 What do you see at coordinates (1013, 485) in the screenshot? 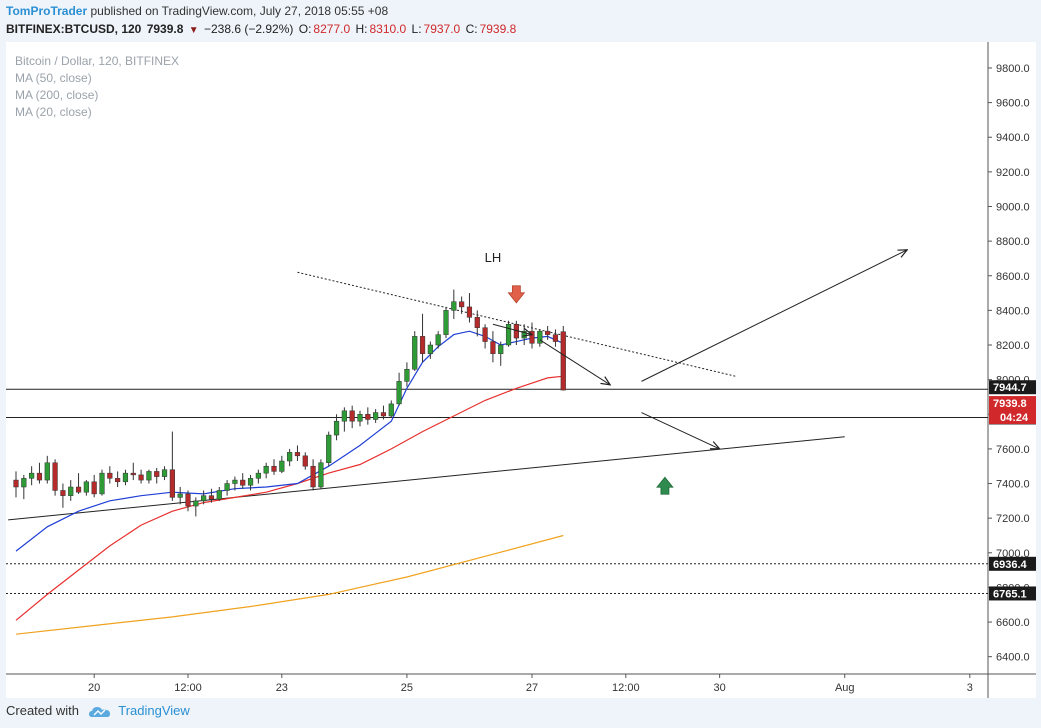
I see `y-tick-label: 7400.0` at bounding box center [1013, 485].